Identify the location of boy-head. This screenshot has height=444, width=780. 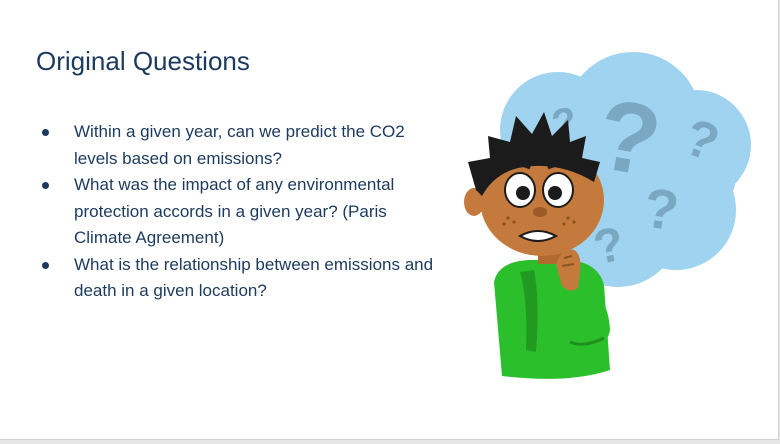
(534, 184).